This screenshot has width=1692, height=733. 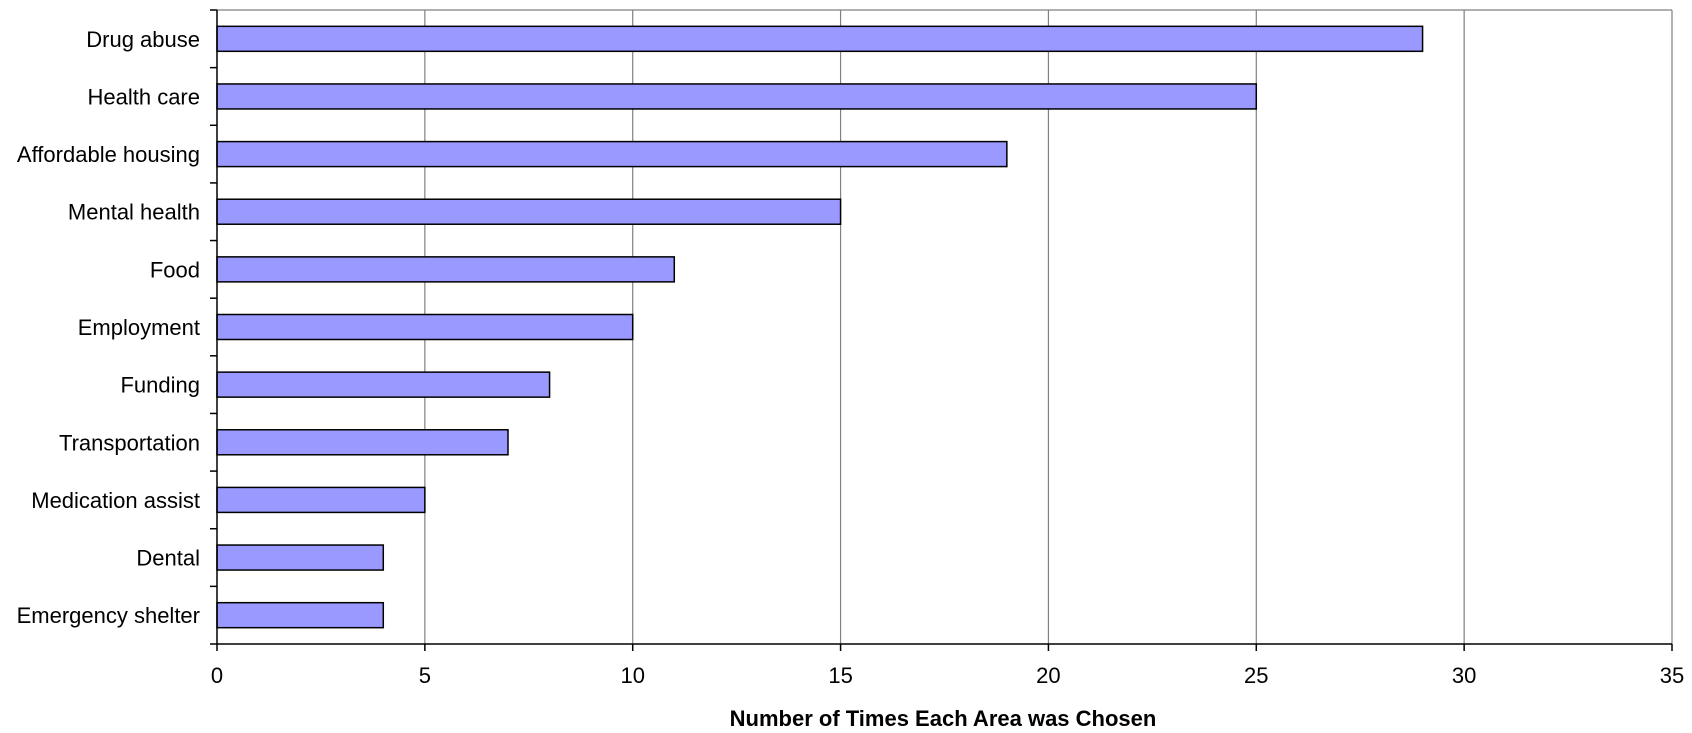 What do you see at coordinates (129, 442) in the screenshot?
I see `category-label: Transportation` at bounding box center [129, 442].